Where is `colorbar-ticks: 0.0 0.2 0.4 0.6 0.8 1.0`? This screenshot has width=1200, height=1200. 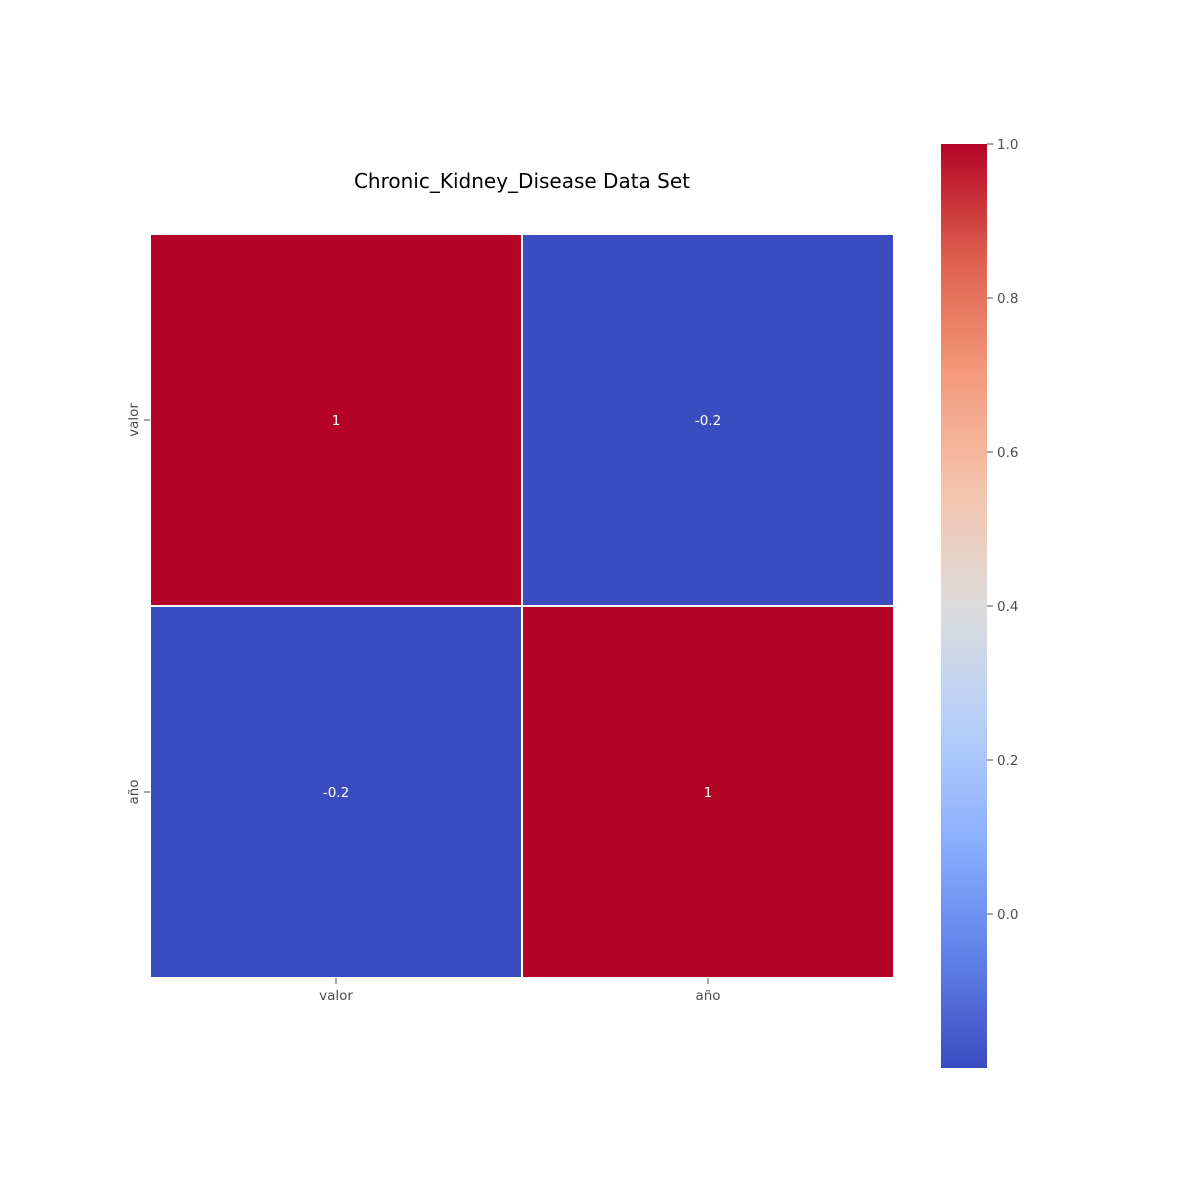 colorbar-ticks: 0.0 0.2 0.4 0.6 0.8 1.0 is located at coordinates (1002, 530).